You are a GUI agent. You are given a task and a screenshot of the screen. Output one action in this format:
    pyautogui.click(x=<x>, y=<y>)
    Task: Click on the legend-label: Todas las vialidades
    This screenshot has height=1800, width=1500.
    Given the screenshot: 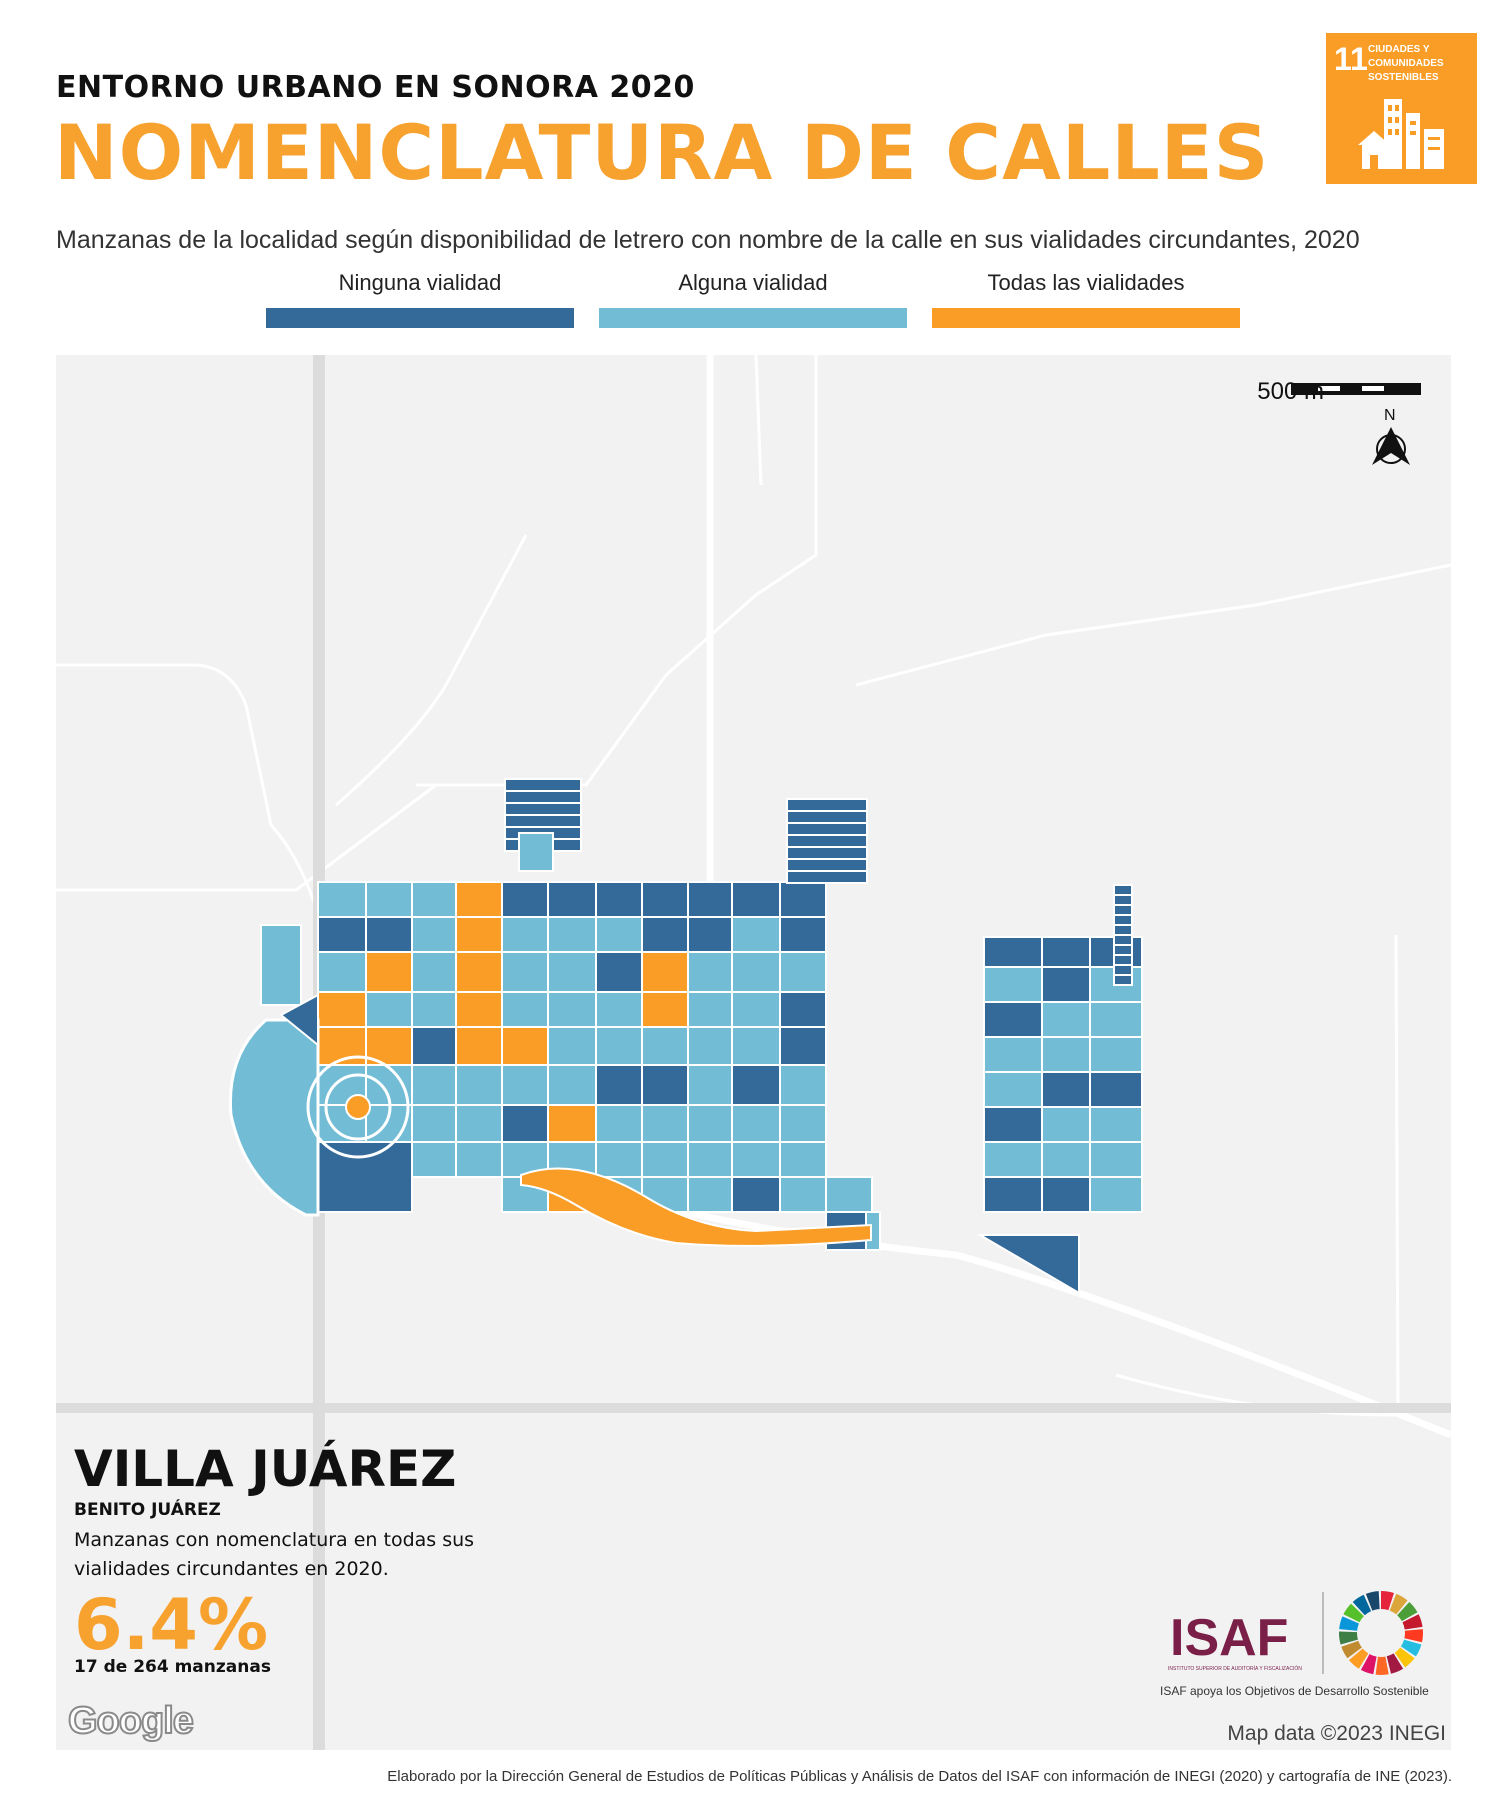 What is the action you would take?
    pyautogui.click(x=1086, y=282)
    